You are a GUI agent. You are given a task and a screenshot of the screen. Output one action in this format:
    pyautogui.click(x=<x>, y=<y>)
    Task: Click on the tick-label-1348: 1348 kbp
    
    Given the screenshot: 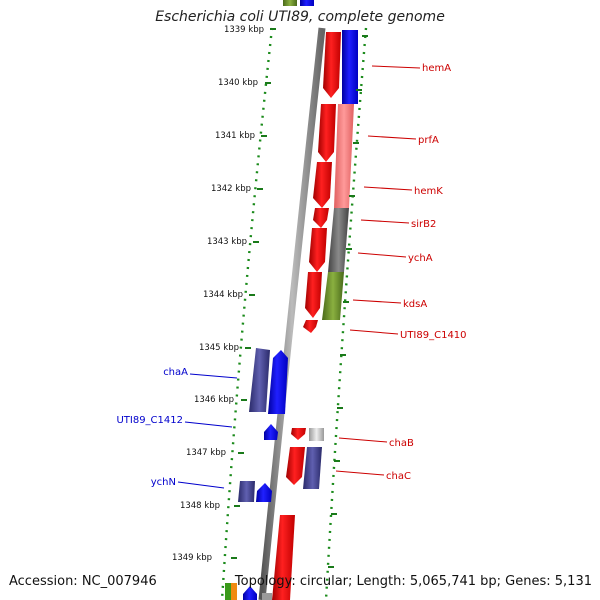 What is the action you would take?
    pyautogui.click(x=200, y=506)
    